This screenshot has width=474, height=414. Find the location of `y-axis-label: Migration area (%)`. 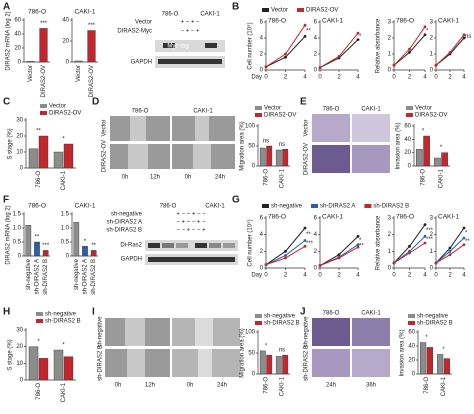

y-axis-label: Migration area (%) is located at coordinates (243, 145).